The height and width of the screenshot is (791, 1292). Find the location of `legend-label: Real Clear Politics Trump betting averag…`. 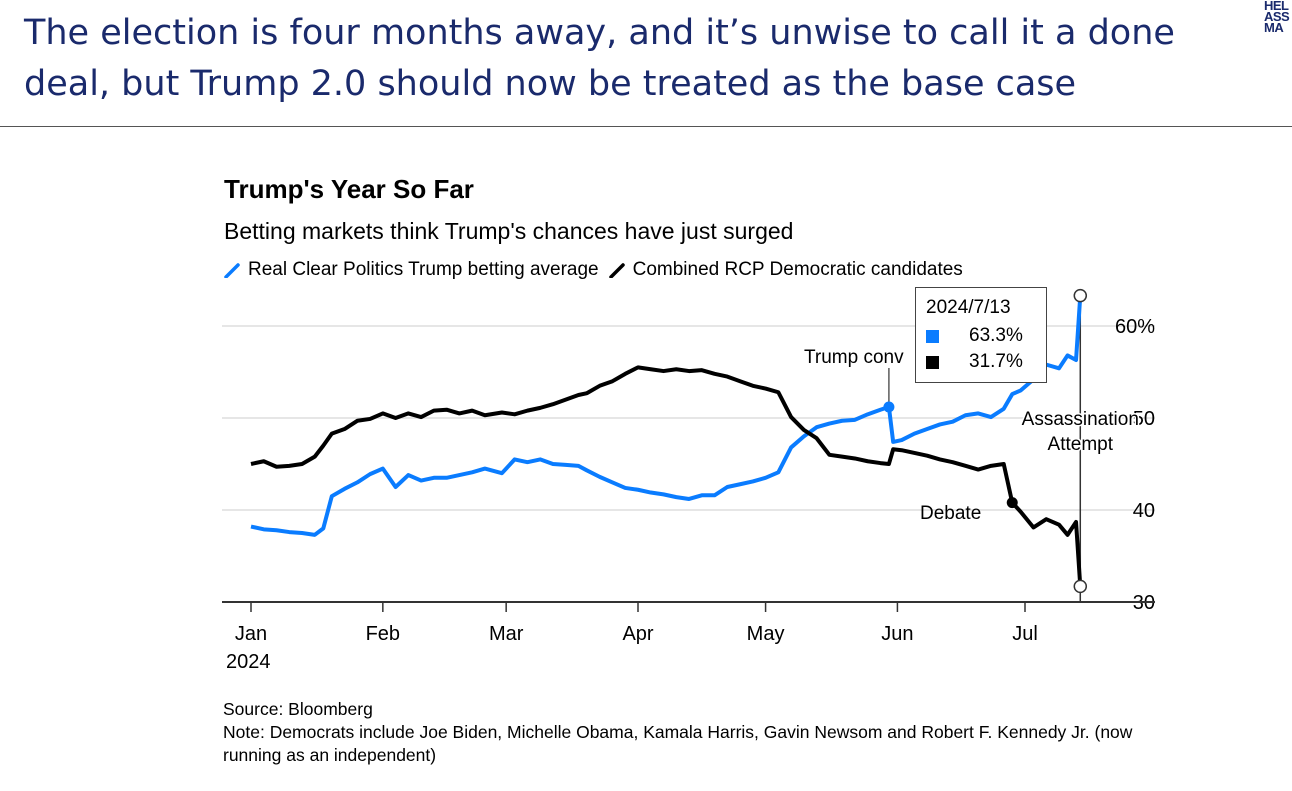

legend-label: Real Clear Politics Trump betting averag… is located at coordinates (423, 269).